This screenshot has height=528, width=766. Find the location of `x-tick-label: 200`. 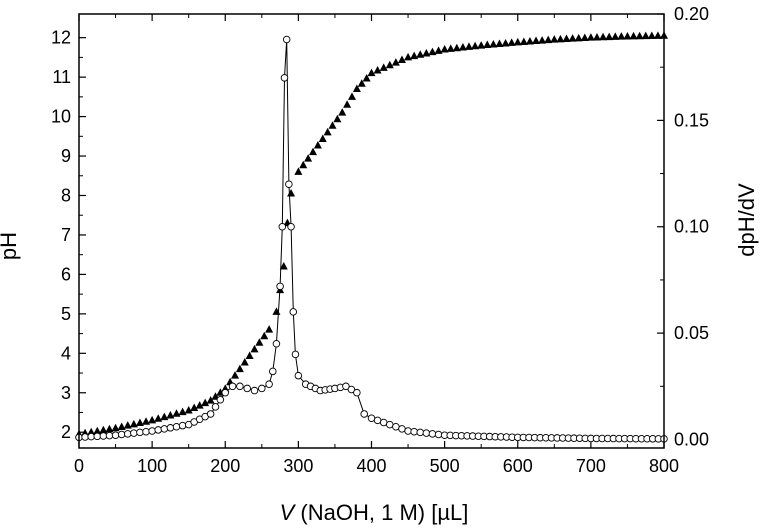

x-tick-label: 200 is located at coordinates (225, 466).